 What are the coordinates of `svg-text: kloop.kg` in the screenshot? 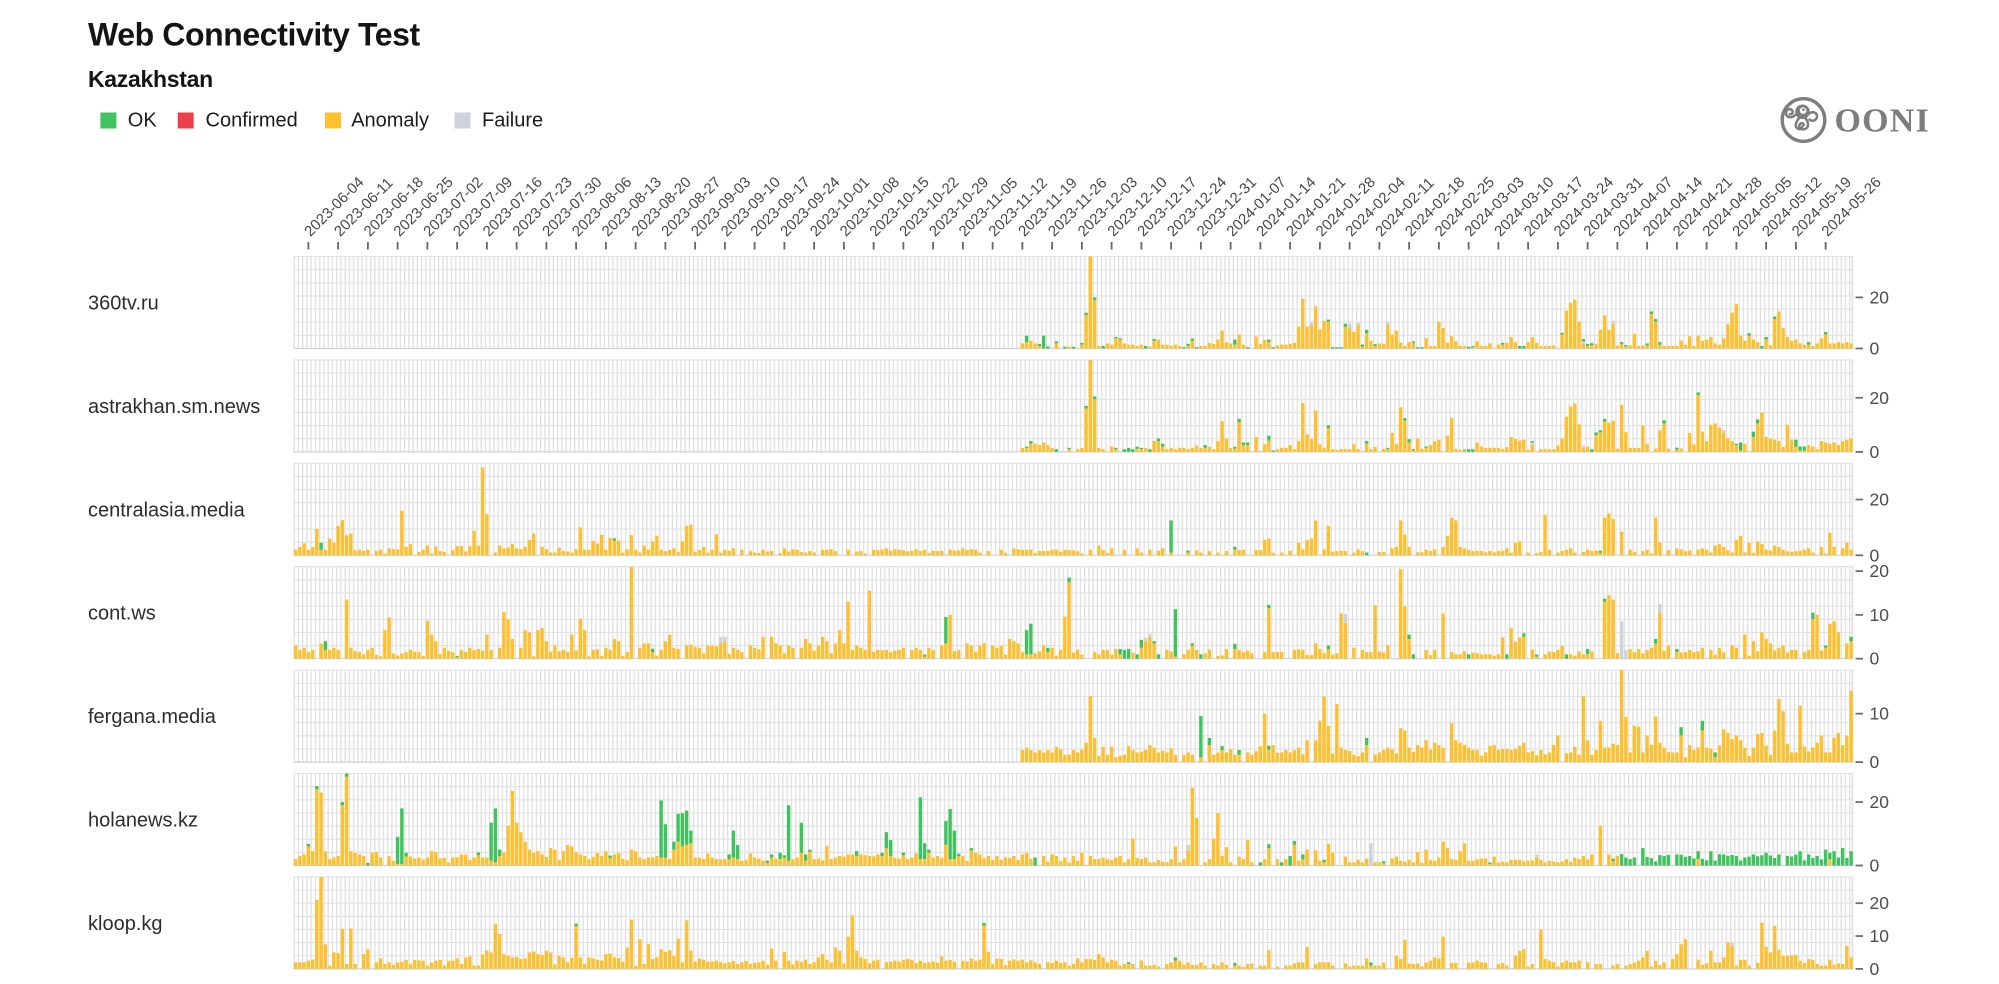 It's located at (125, 924).